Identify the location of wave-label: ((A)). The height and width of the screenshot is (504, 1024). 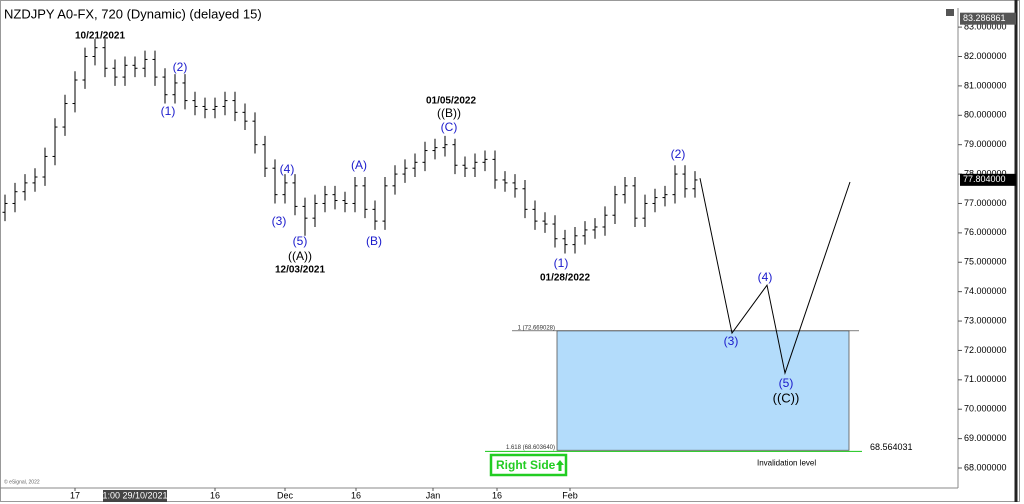
(300, 256).